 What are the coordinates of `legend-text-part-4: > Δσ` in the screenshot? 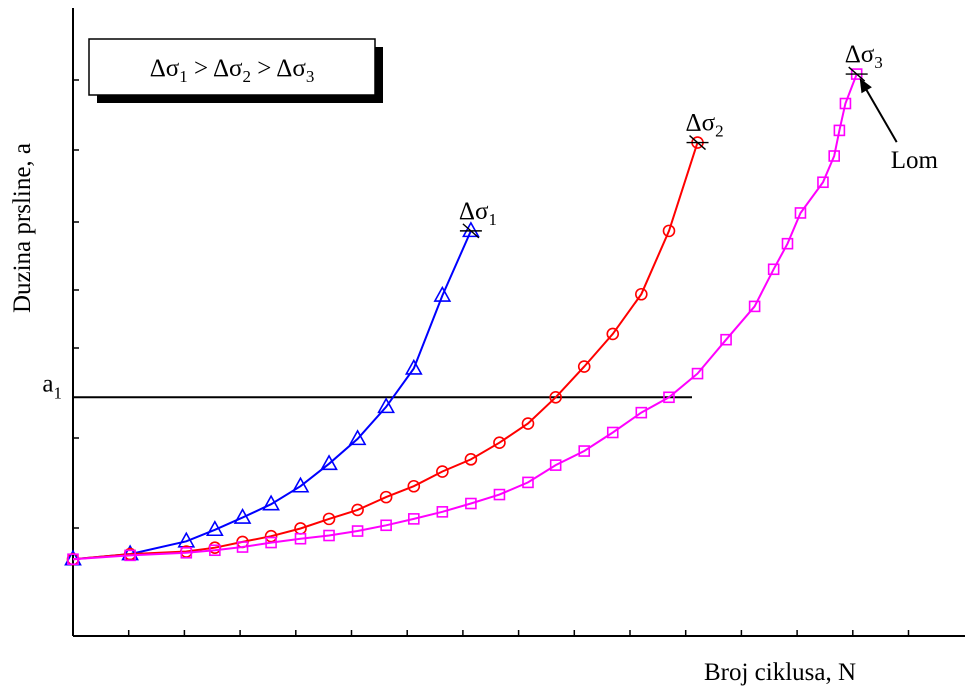 It's located at (278, 68).